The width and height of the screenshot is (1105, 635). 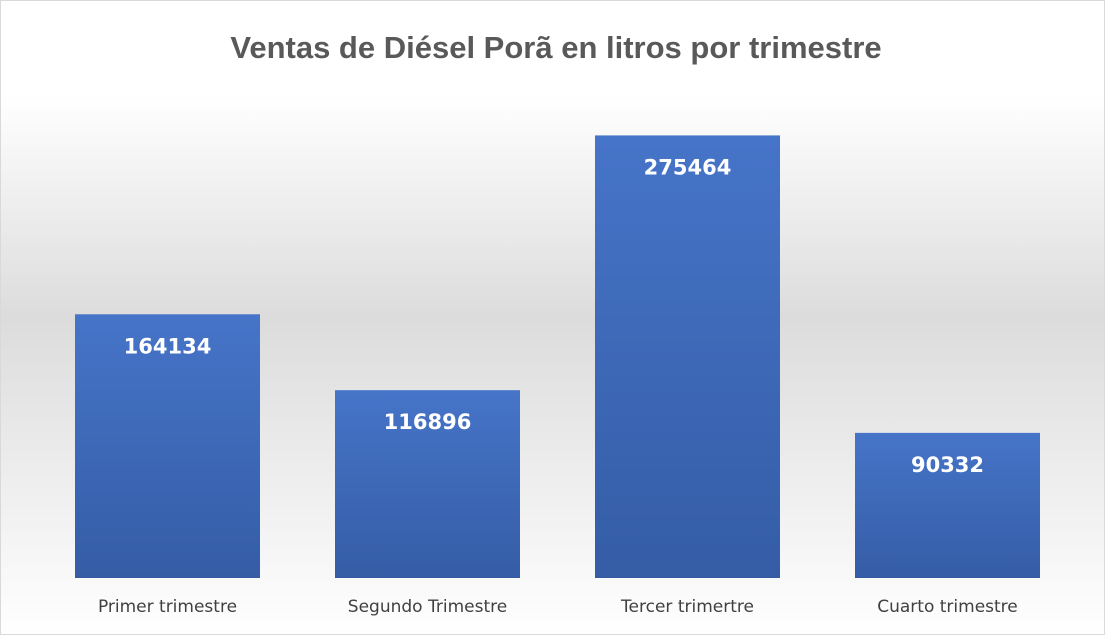 I want to click on value-label: 116896, so click(x=428, y=422).